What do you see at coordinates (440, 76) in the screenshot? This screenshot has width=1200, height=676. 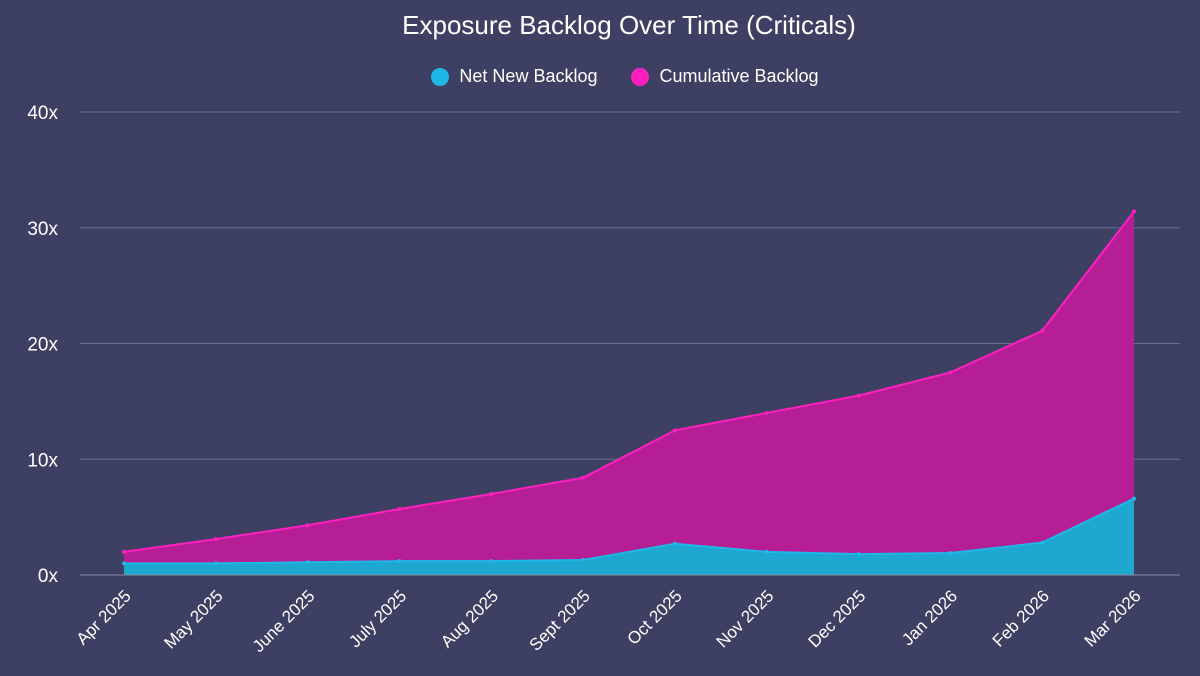 I see `legend-marker-net-new` at bounding box center [440, 76].